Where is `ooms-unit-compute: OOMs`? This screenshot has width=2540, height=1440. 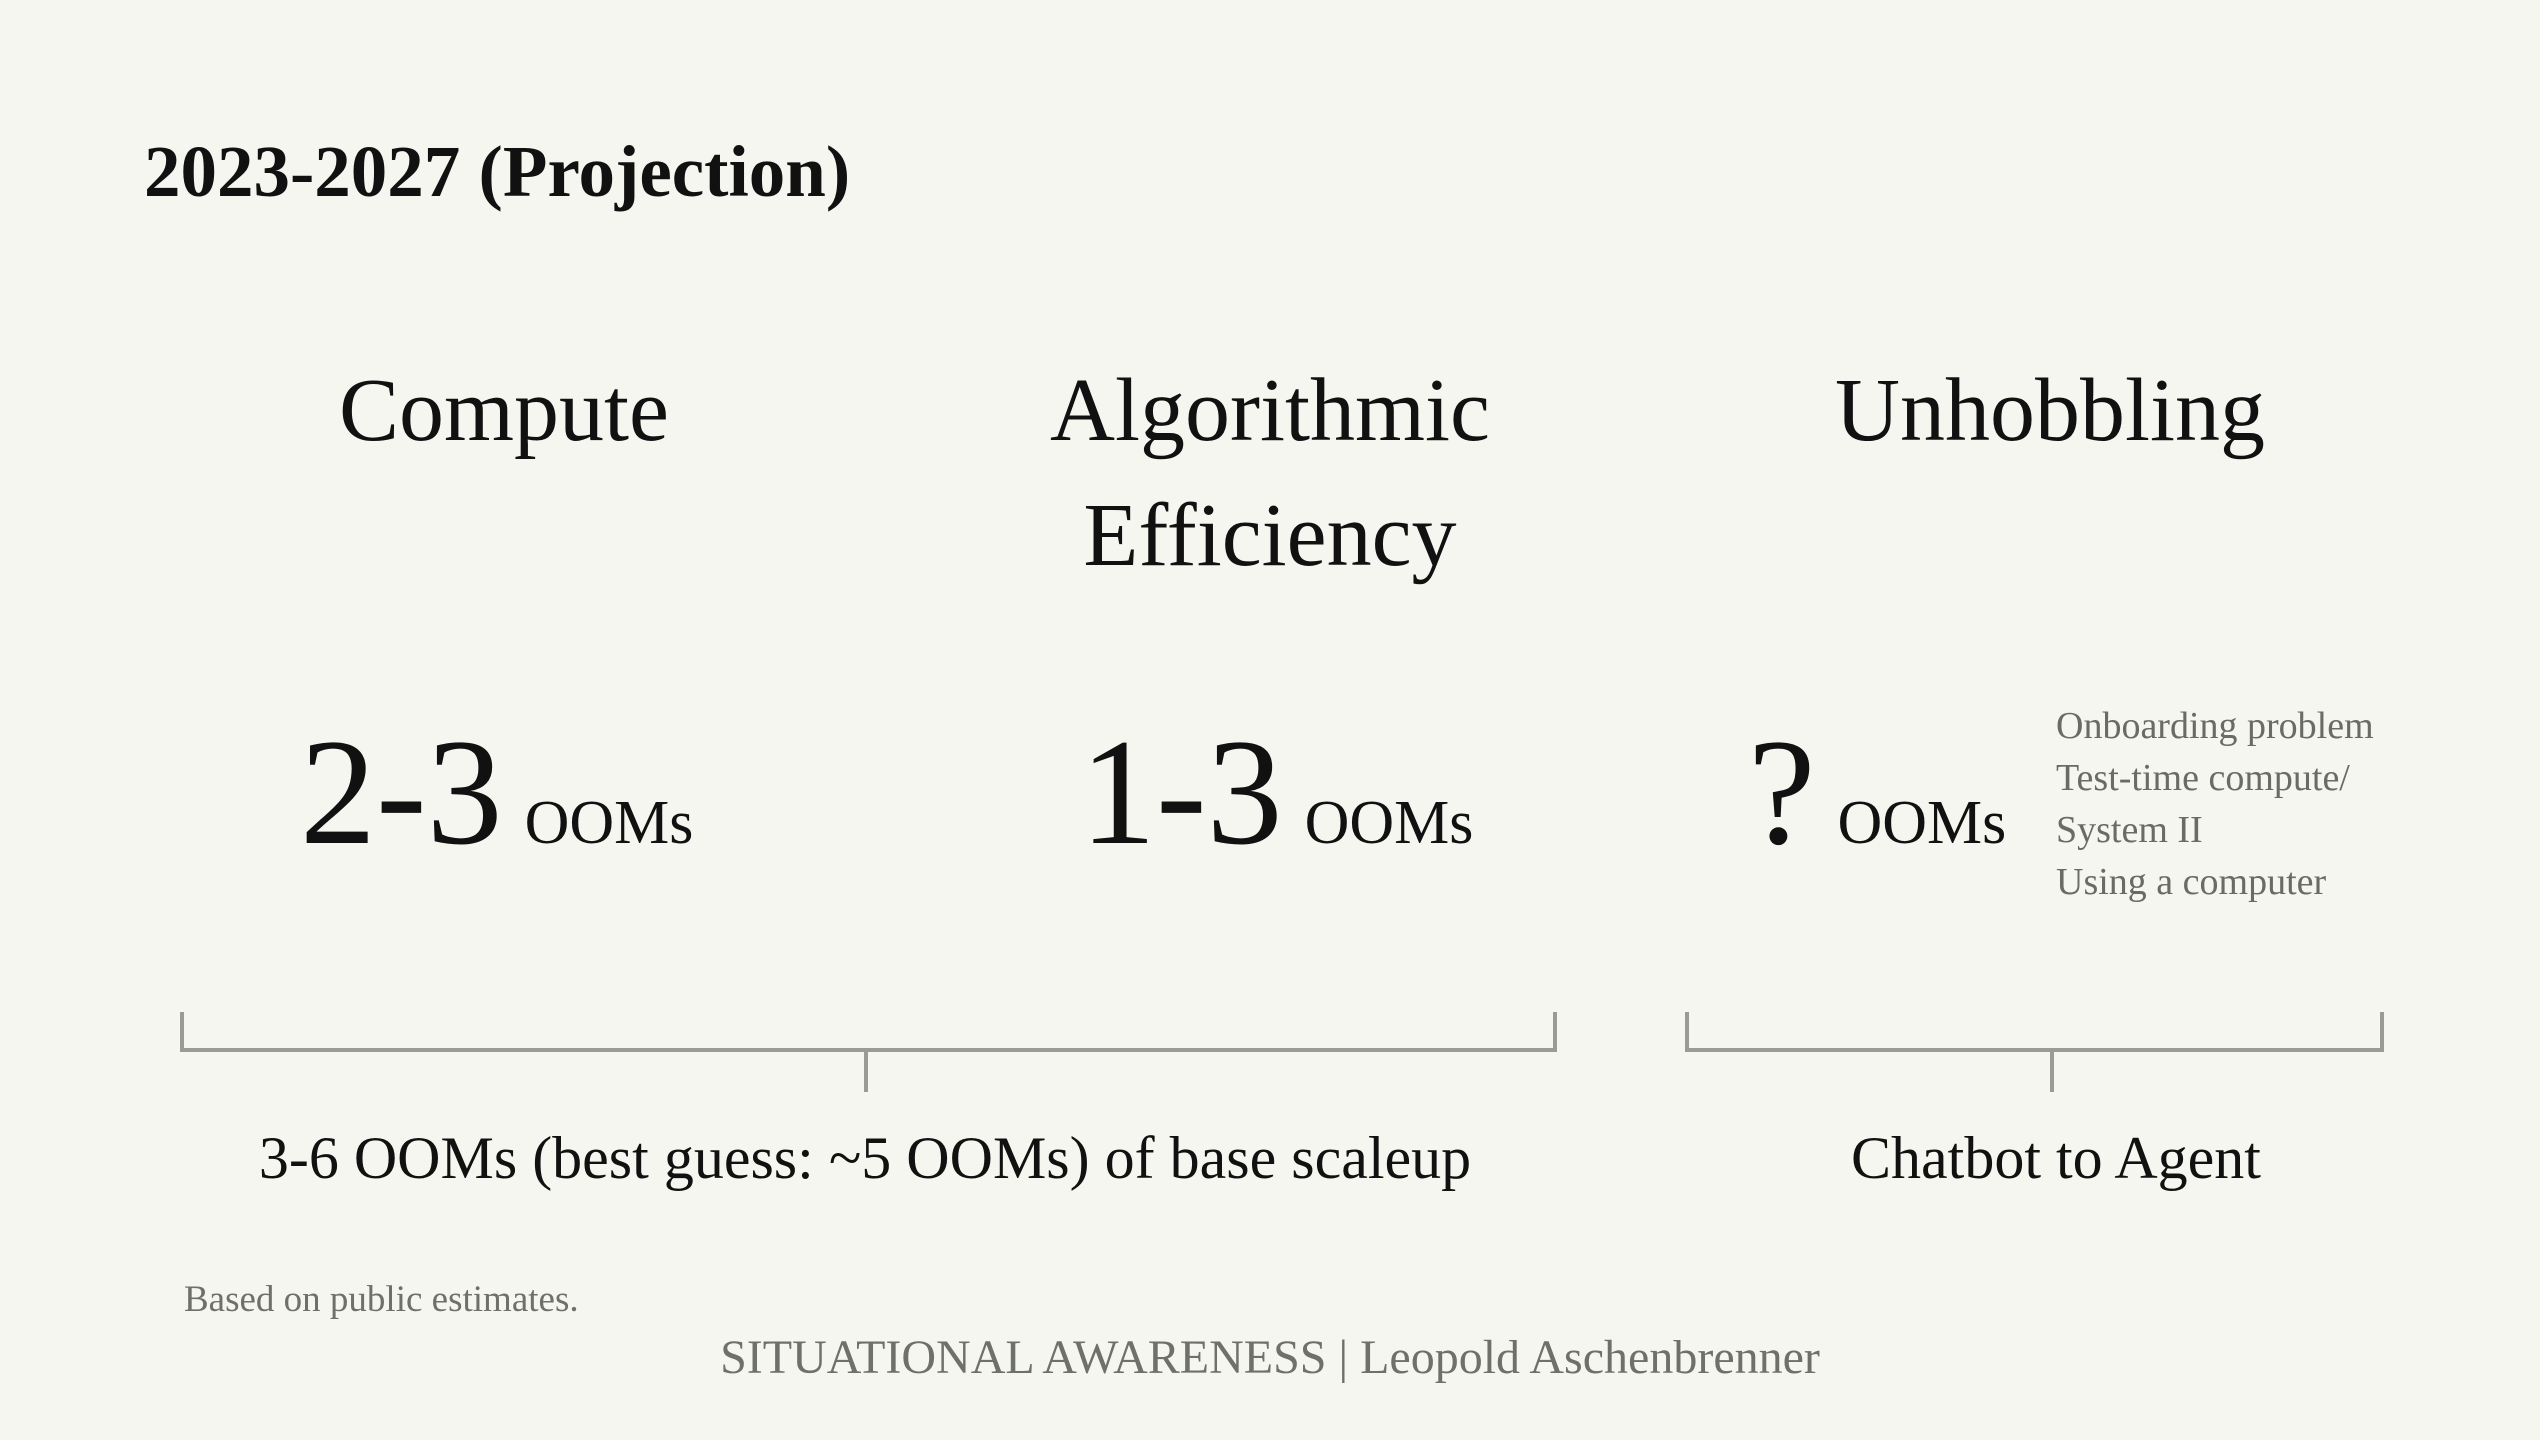 ooms-unit-compute: OOMs is located at coordinates (609, 823).